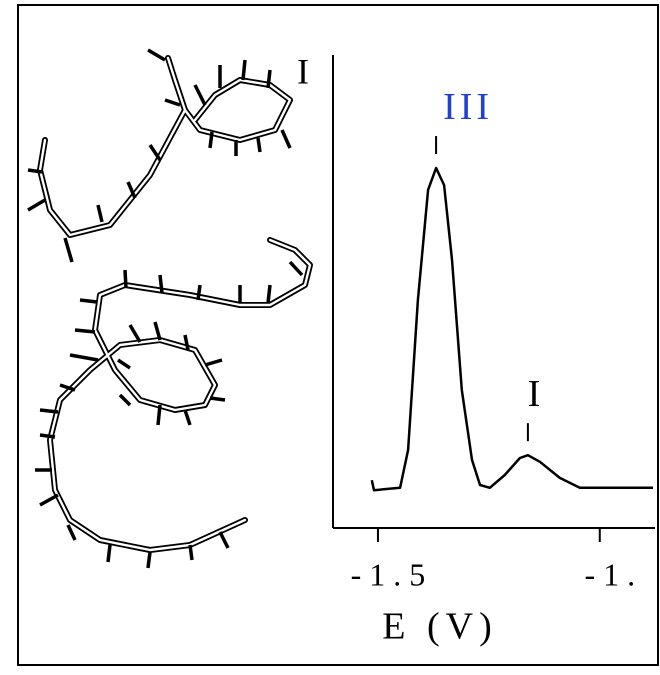  I want to click on x-tick-label: - 1 ., so click(609, 574).